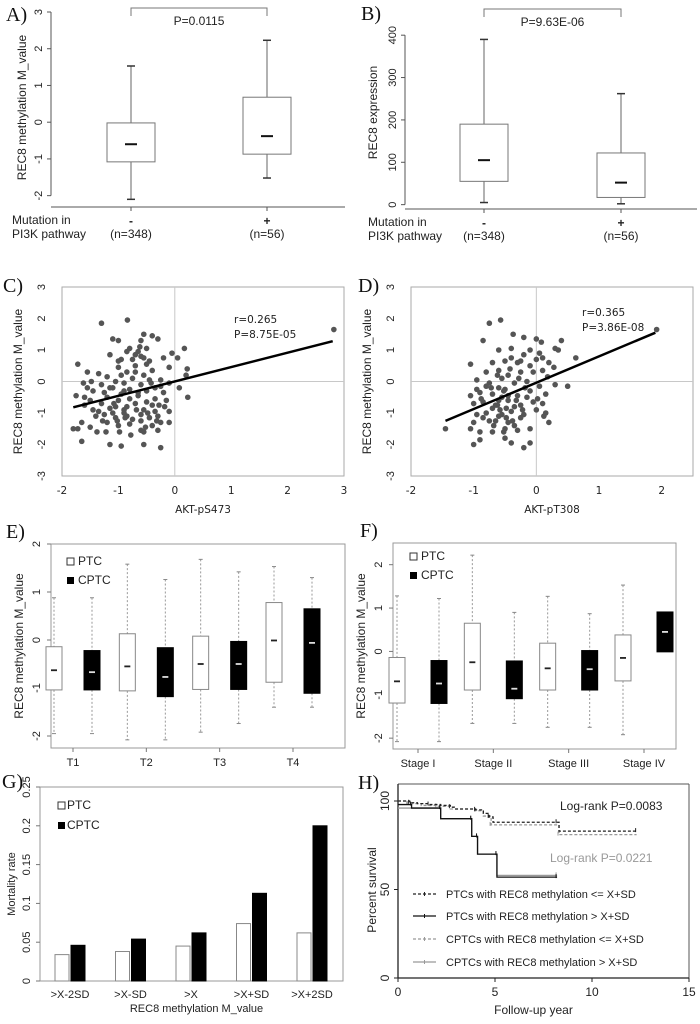 Image resolution: width=700 pixels, height=1024 pixels. I want to click on y-tick-label: 100, so click(393, 162).